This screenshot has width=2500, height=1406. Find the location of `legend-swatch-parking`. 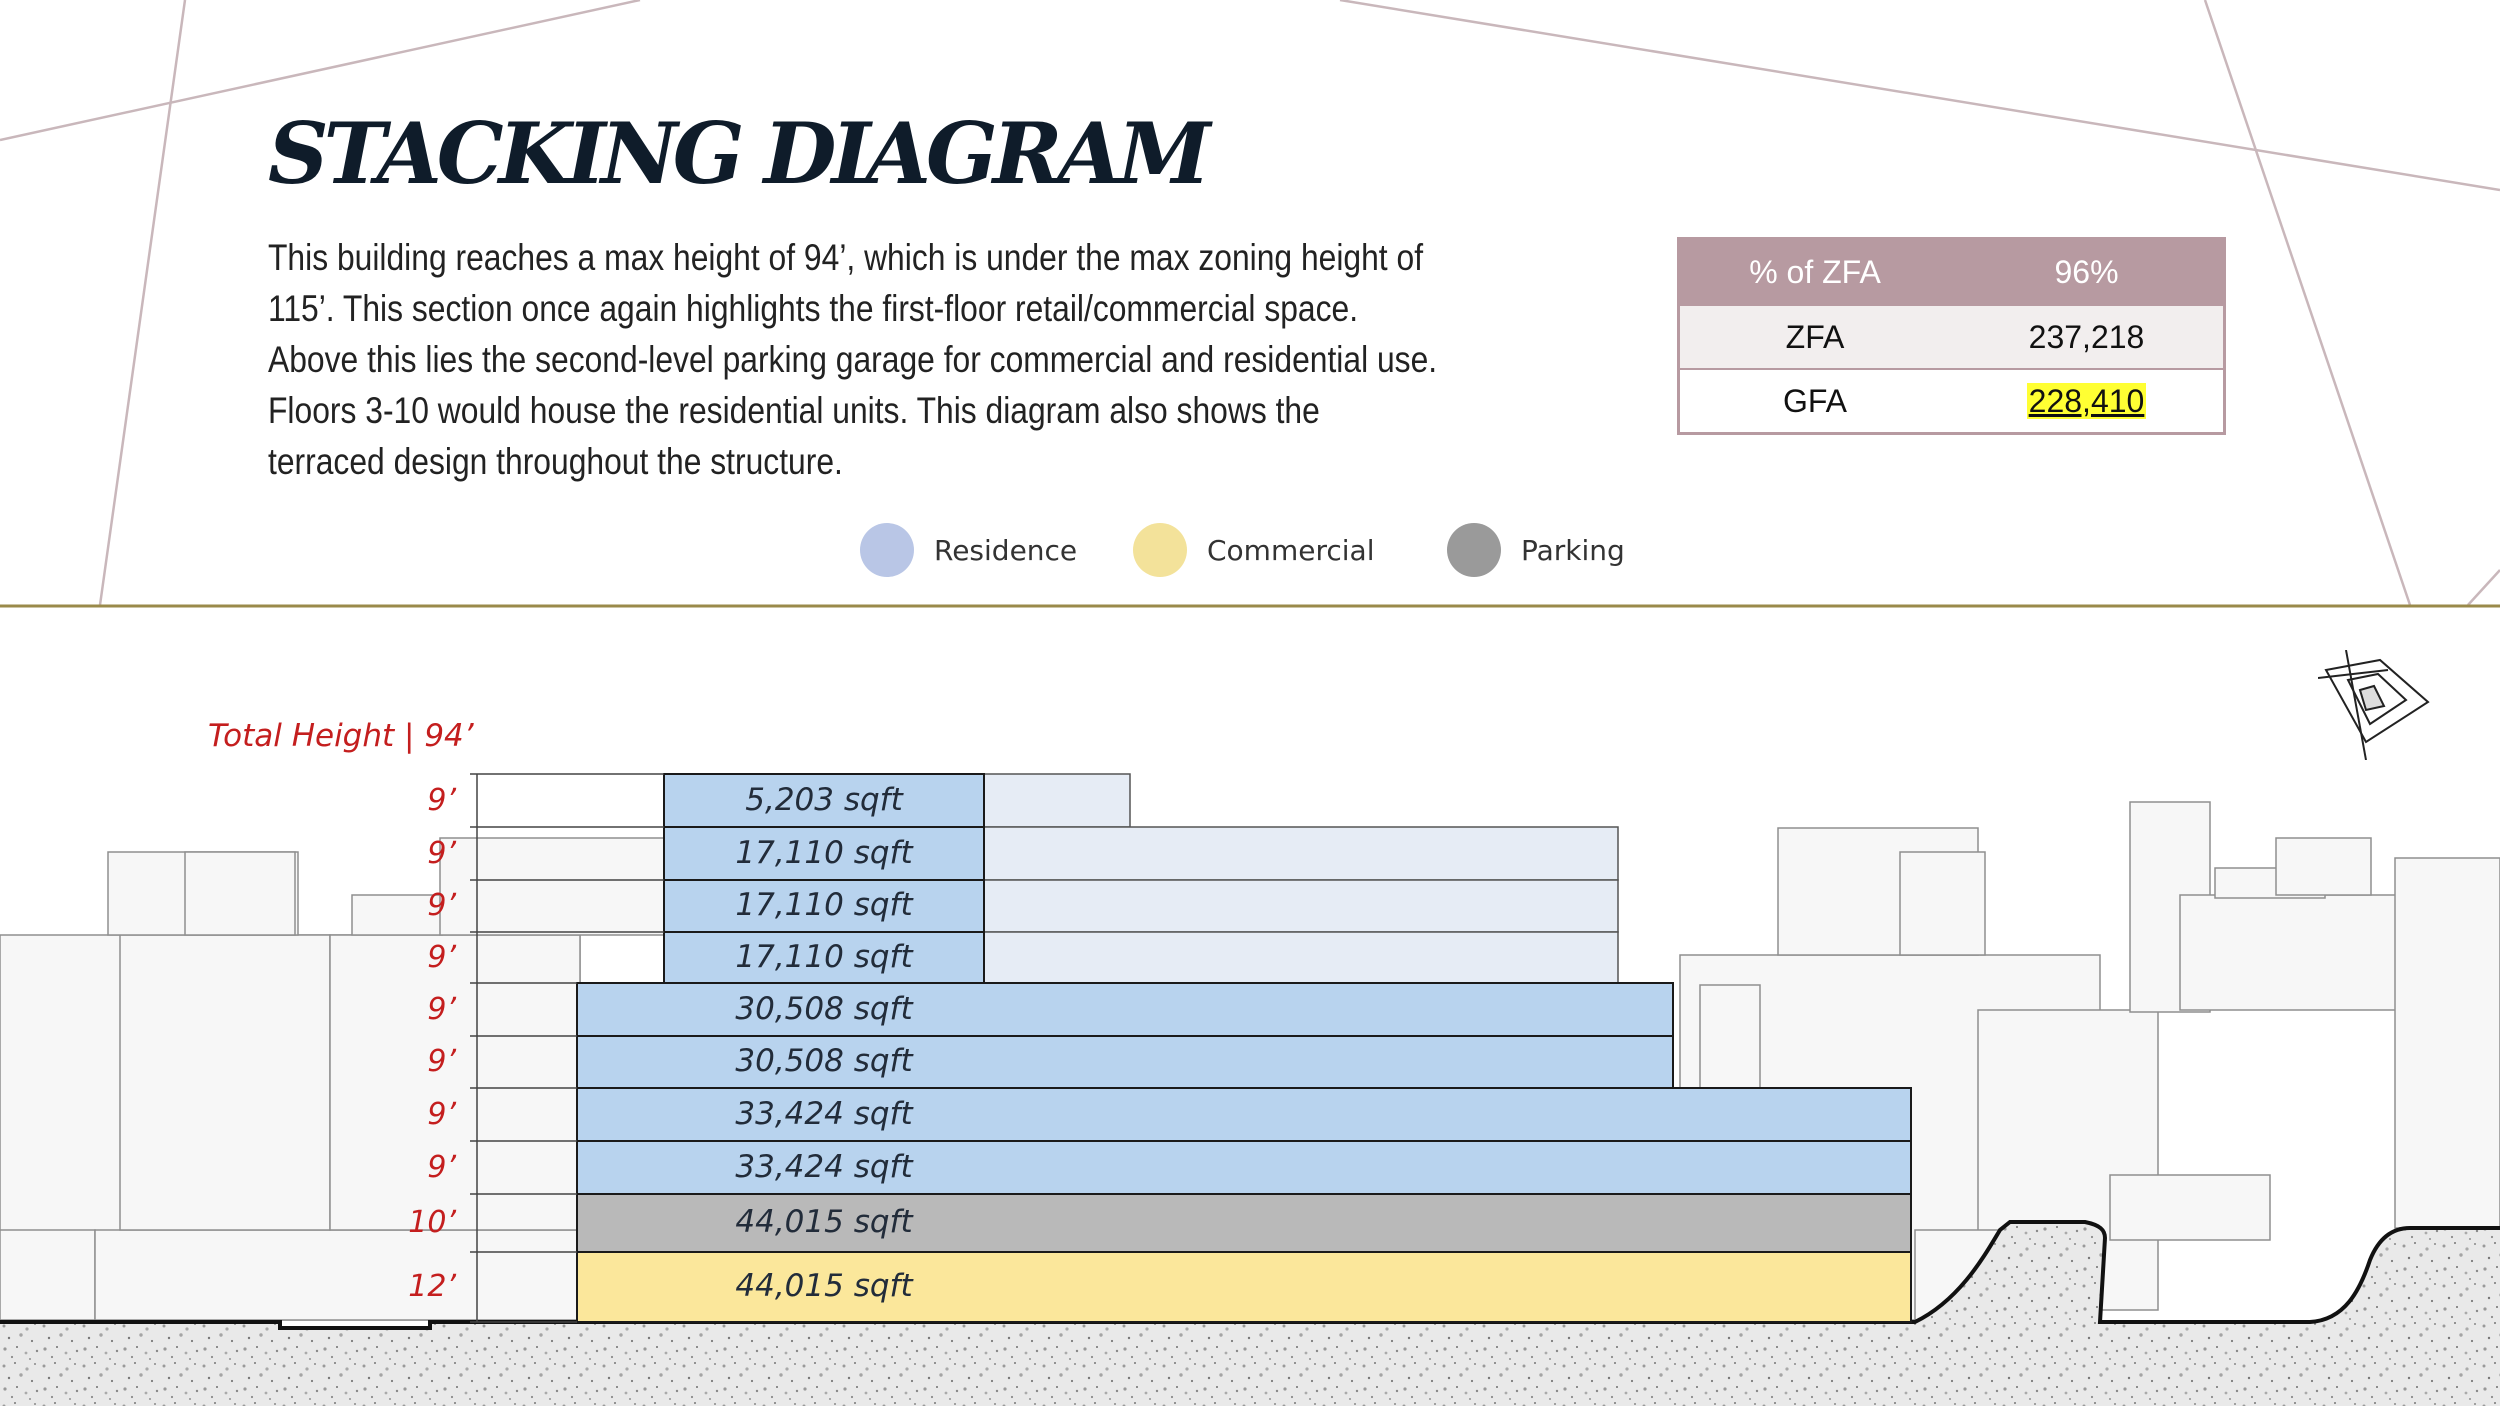

legend-swatch-parking is located at coordinates (1474, 550).